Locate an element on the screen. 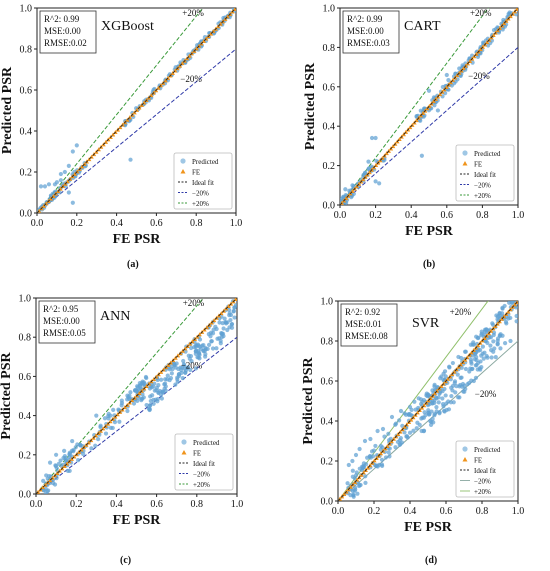 The image size is (550, 571). caption-a: (a) is located at coordinates (133, 264).